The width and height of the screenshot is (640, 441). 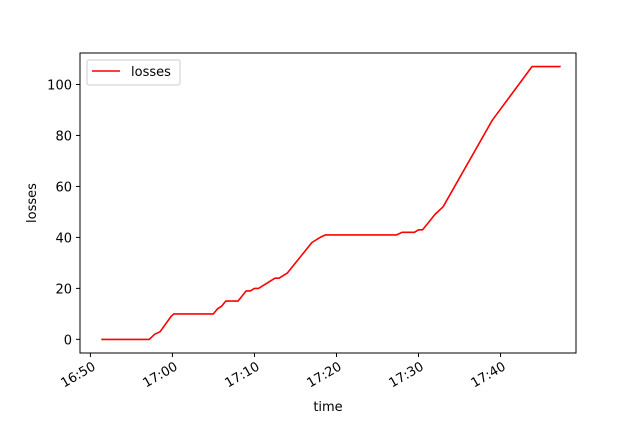 I want to click on x-tick-label: 17:40, so click(x=489, y=375).